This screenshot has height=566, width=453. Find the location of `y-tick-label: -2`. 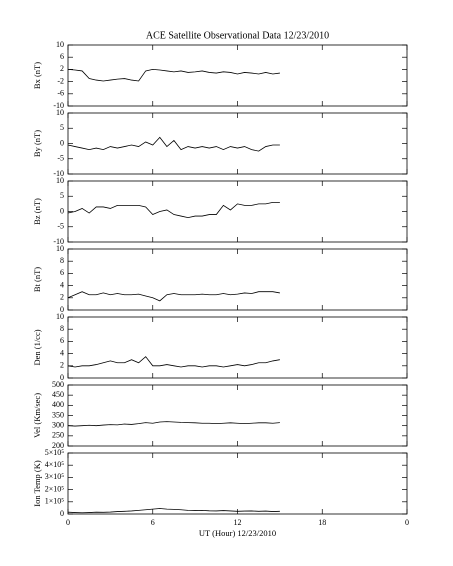

y-tick-label: -2 is located at coordinates (60, 80).